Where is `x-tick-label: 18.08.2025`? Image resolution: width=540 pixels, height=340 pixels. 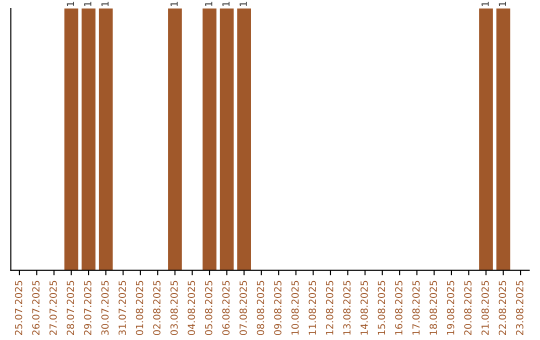
x-tick-label: 18.08.2025 is located at coordinates (433, 307).